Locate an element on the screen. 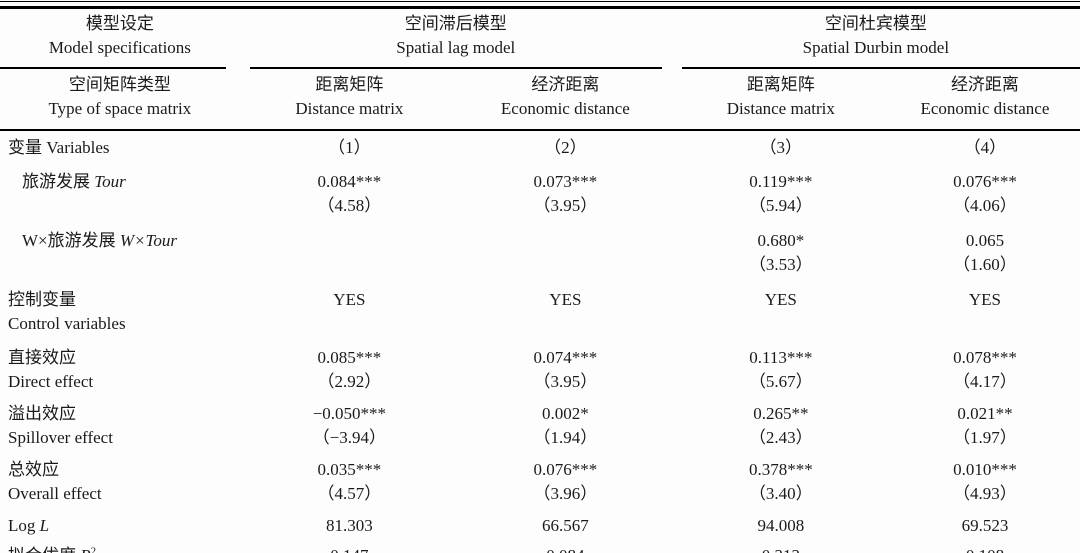  row-w-tour-label-italic: W×Tour is located at coordinates (148, 240).